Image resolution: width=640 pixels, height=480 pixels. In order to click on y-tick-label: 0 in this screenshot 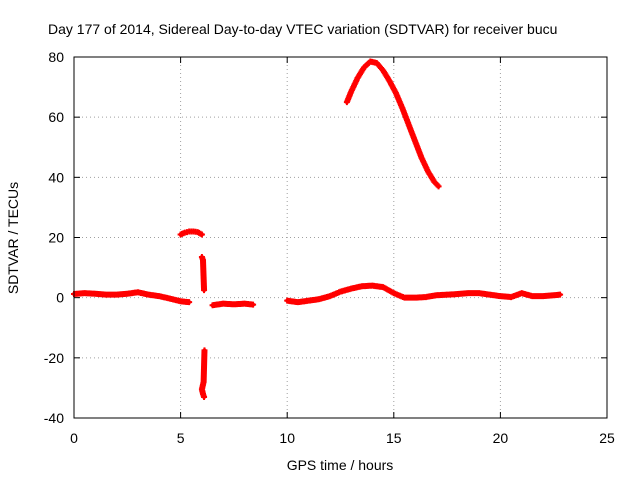, I will do `click(60, 298)`.